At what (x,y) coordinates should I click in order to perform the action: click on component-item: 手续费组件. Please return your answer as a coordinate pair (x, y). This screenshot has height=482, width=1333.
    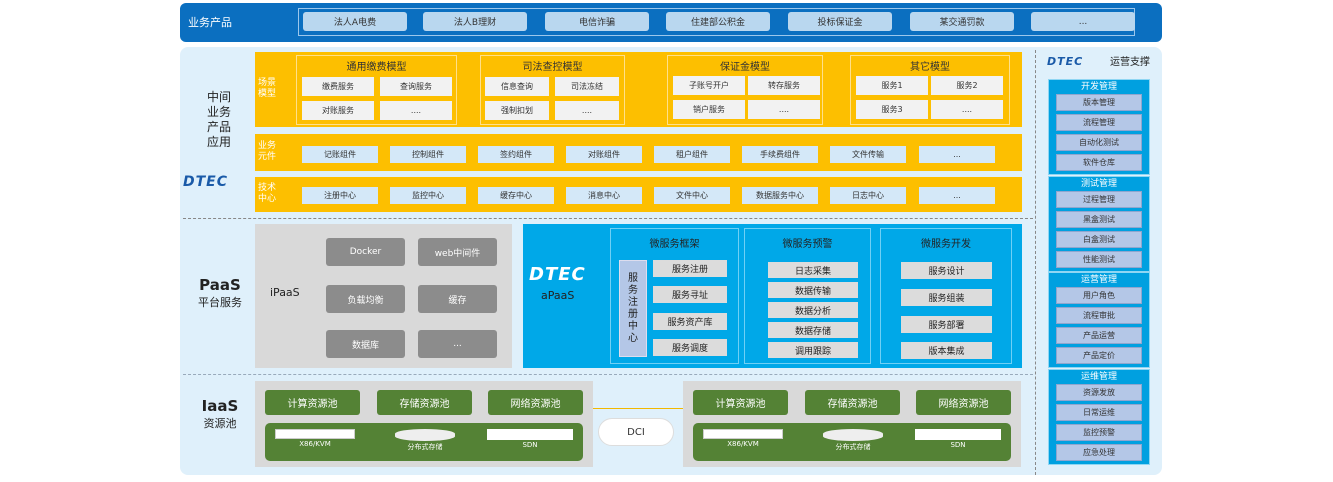
    Looking at the image, I should click on (780, 154).